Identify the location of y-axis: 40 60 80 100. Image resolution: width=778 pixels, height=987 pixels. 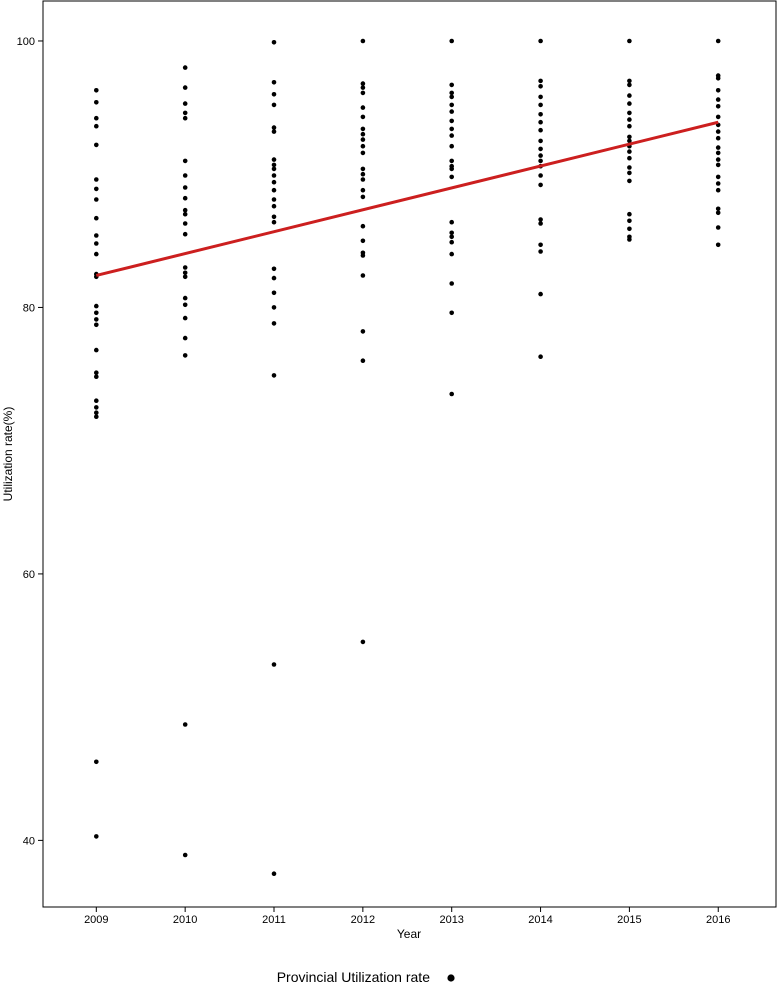
(30, 441).